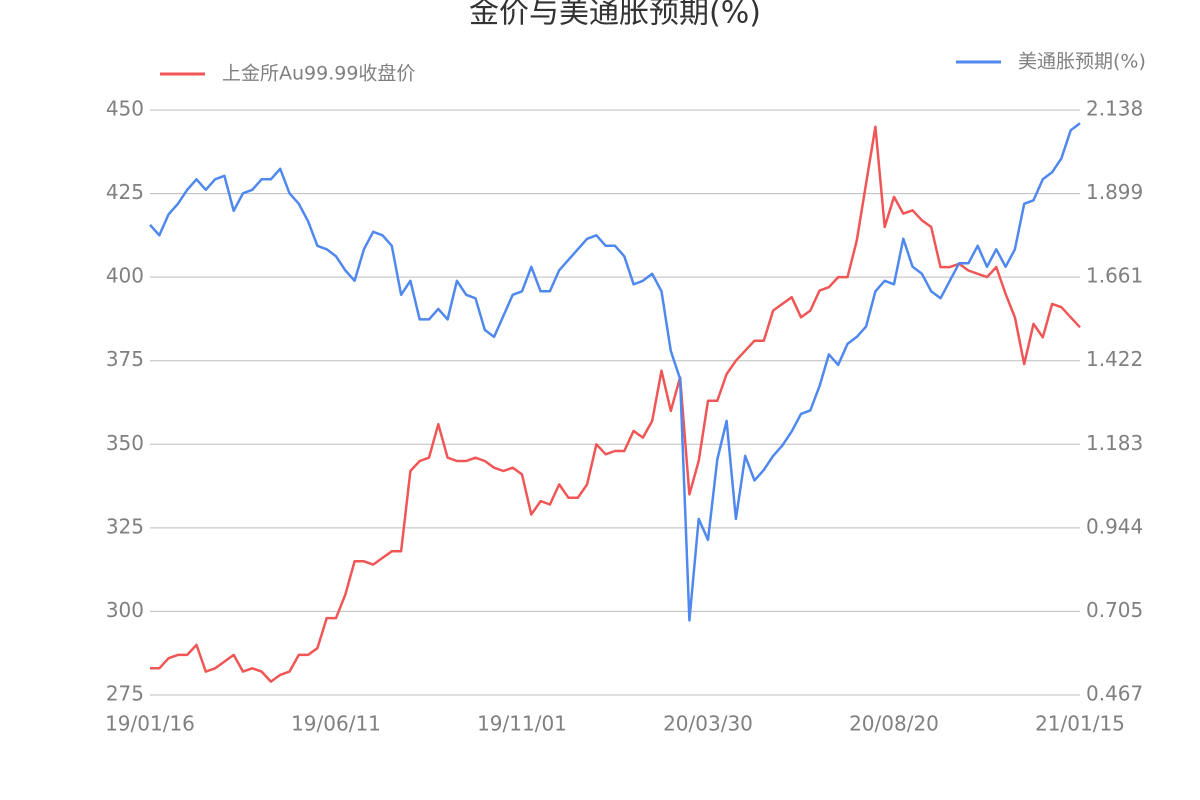  Describe the element at coordinates (1114, 443) in the screenshot. I see `y2-tick-label: 1.183` at that location.